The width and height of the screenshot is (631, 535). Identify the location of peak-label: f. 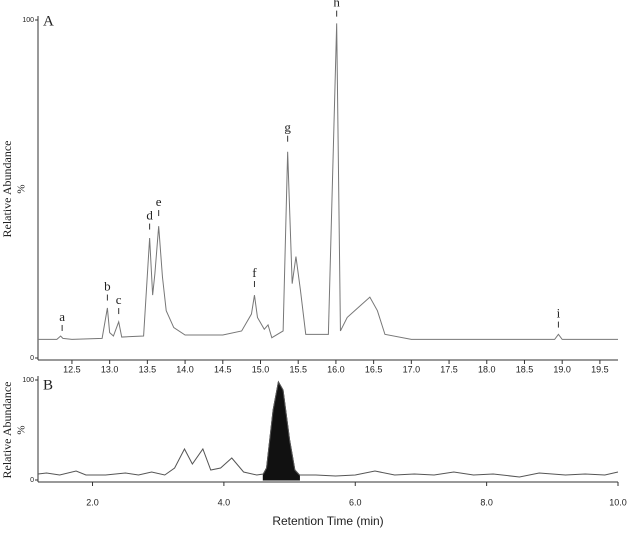
(254, 272).